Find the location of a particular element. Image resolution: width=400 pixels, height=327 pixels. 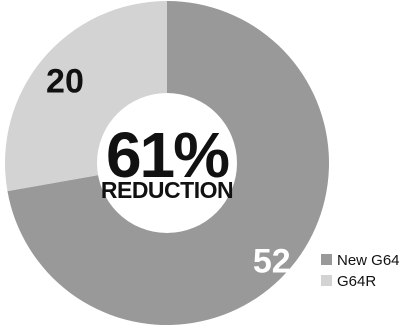

center-caption: REDUCTION is located at coordinates (167, 190).